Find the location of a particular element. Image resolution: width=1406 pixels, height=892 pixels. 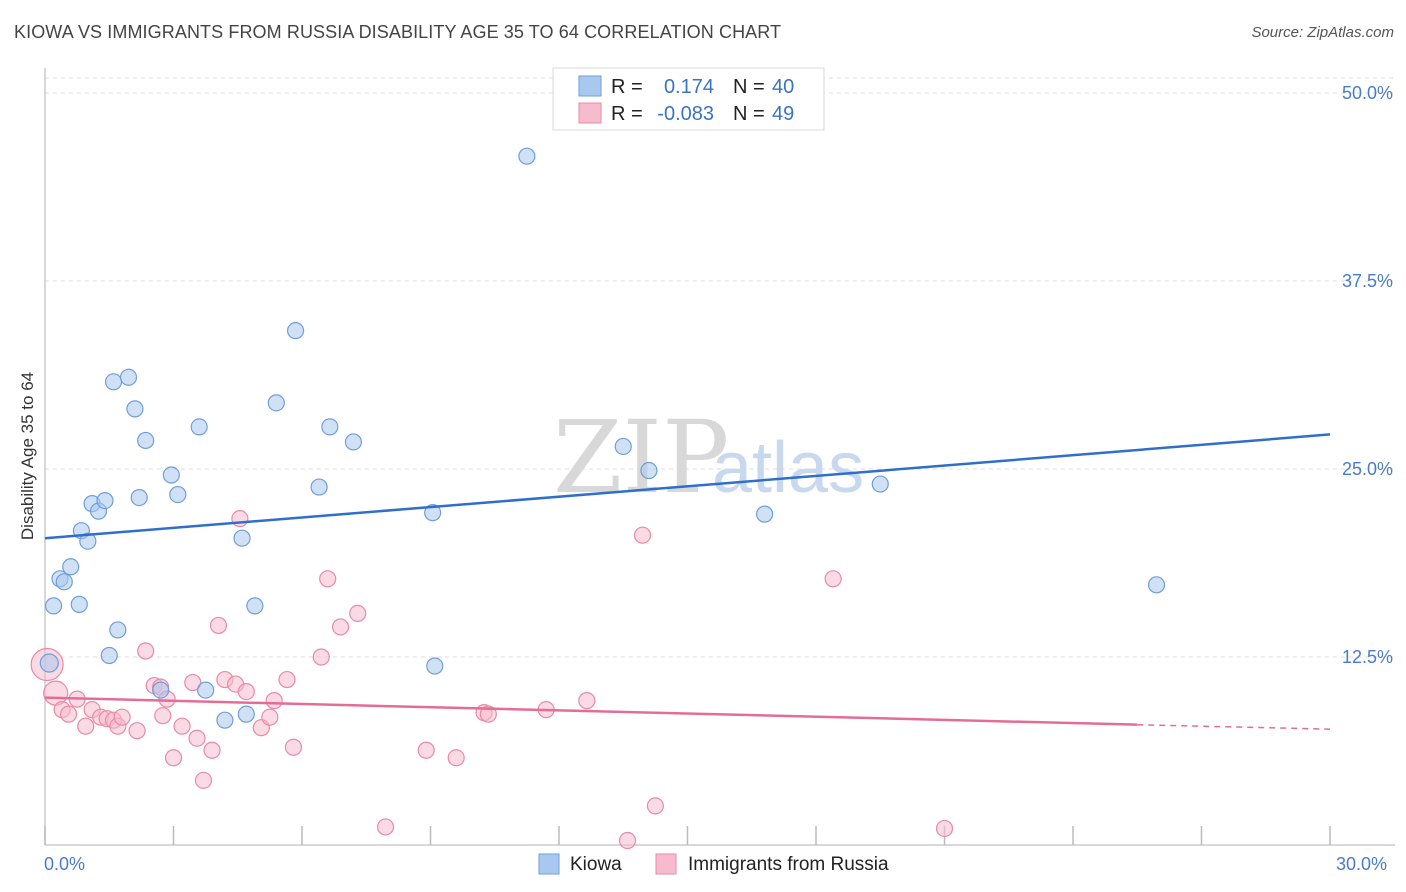

y-axis-label: Disability Age 35 to 64 is located at coordinates (27, 456).